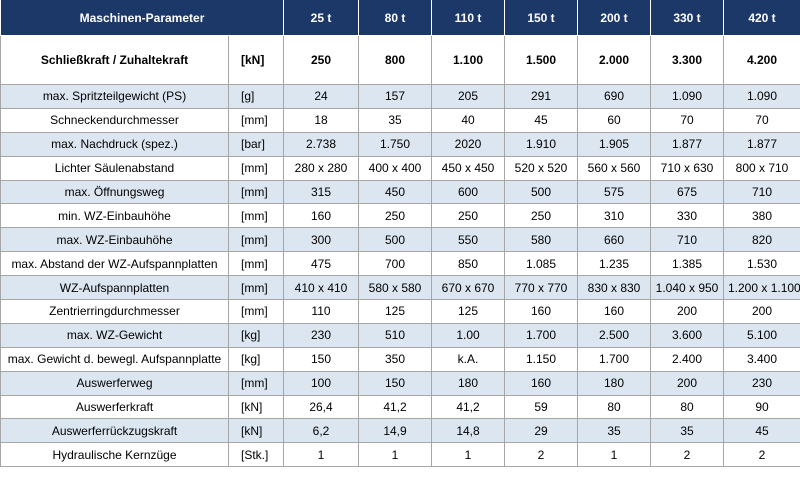 The image size is (800, 485). Describe the element at coordinates (256, 455) in the screenshot. I see `unit-cell: [Stk.]` at that location.